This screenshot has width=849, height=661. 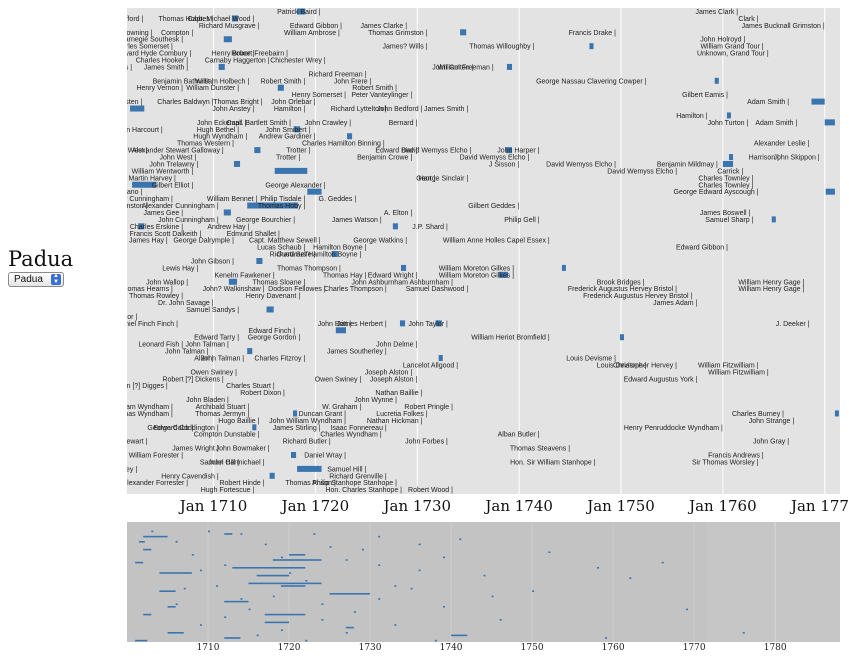 I want to click on traveler-label: James Clarke |, so click(x=384, y=26).